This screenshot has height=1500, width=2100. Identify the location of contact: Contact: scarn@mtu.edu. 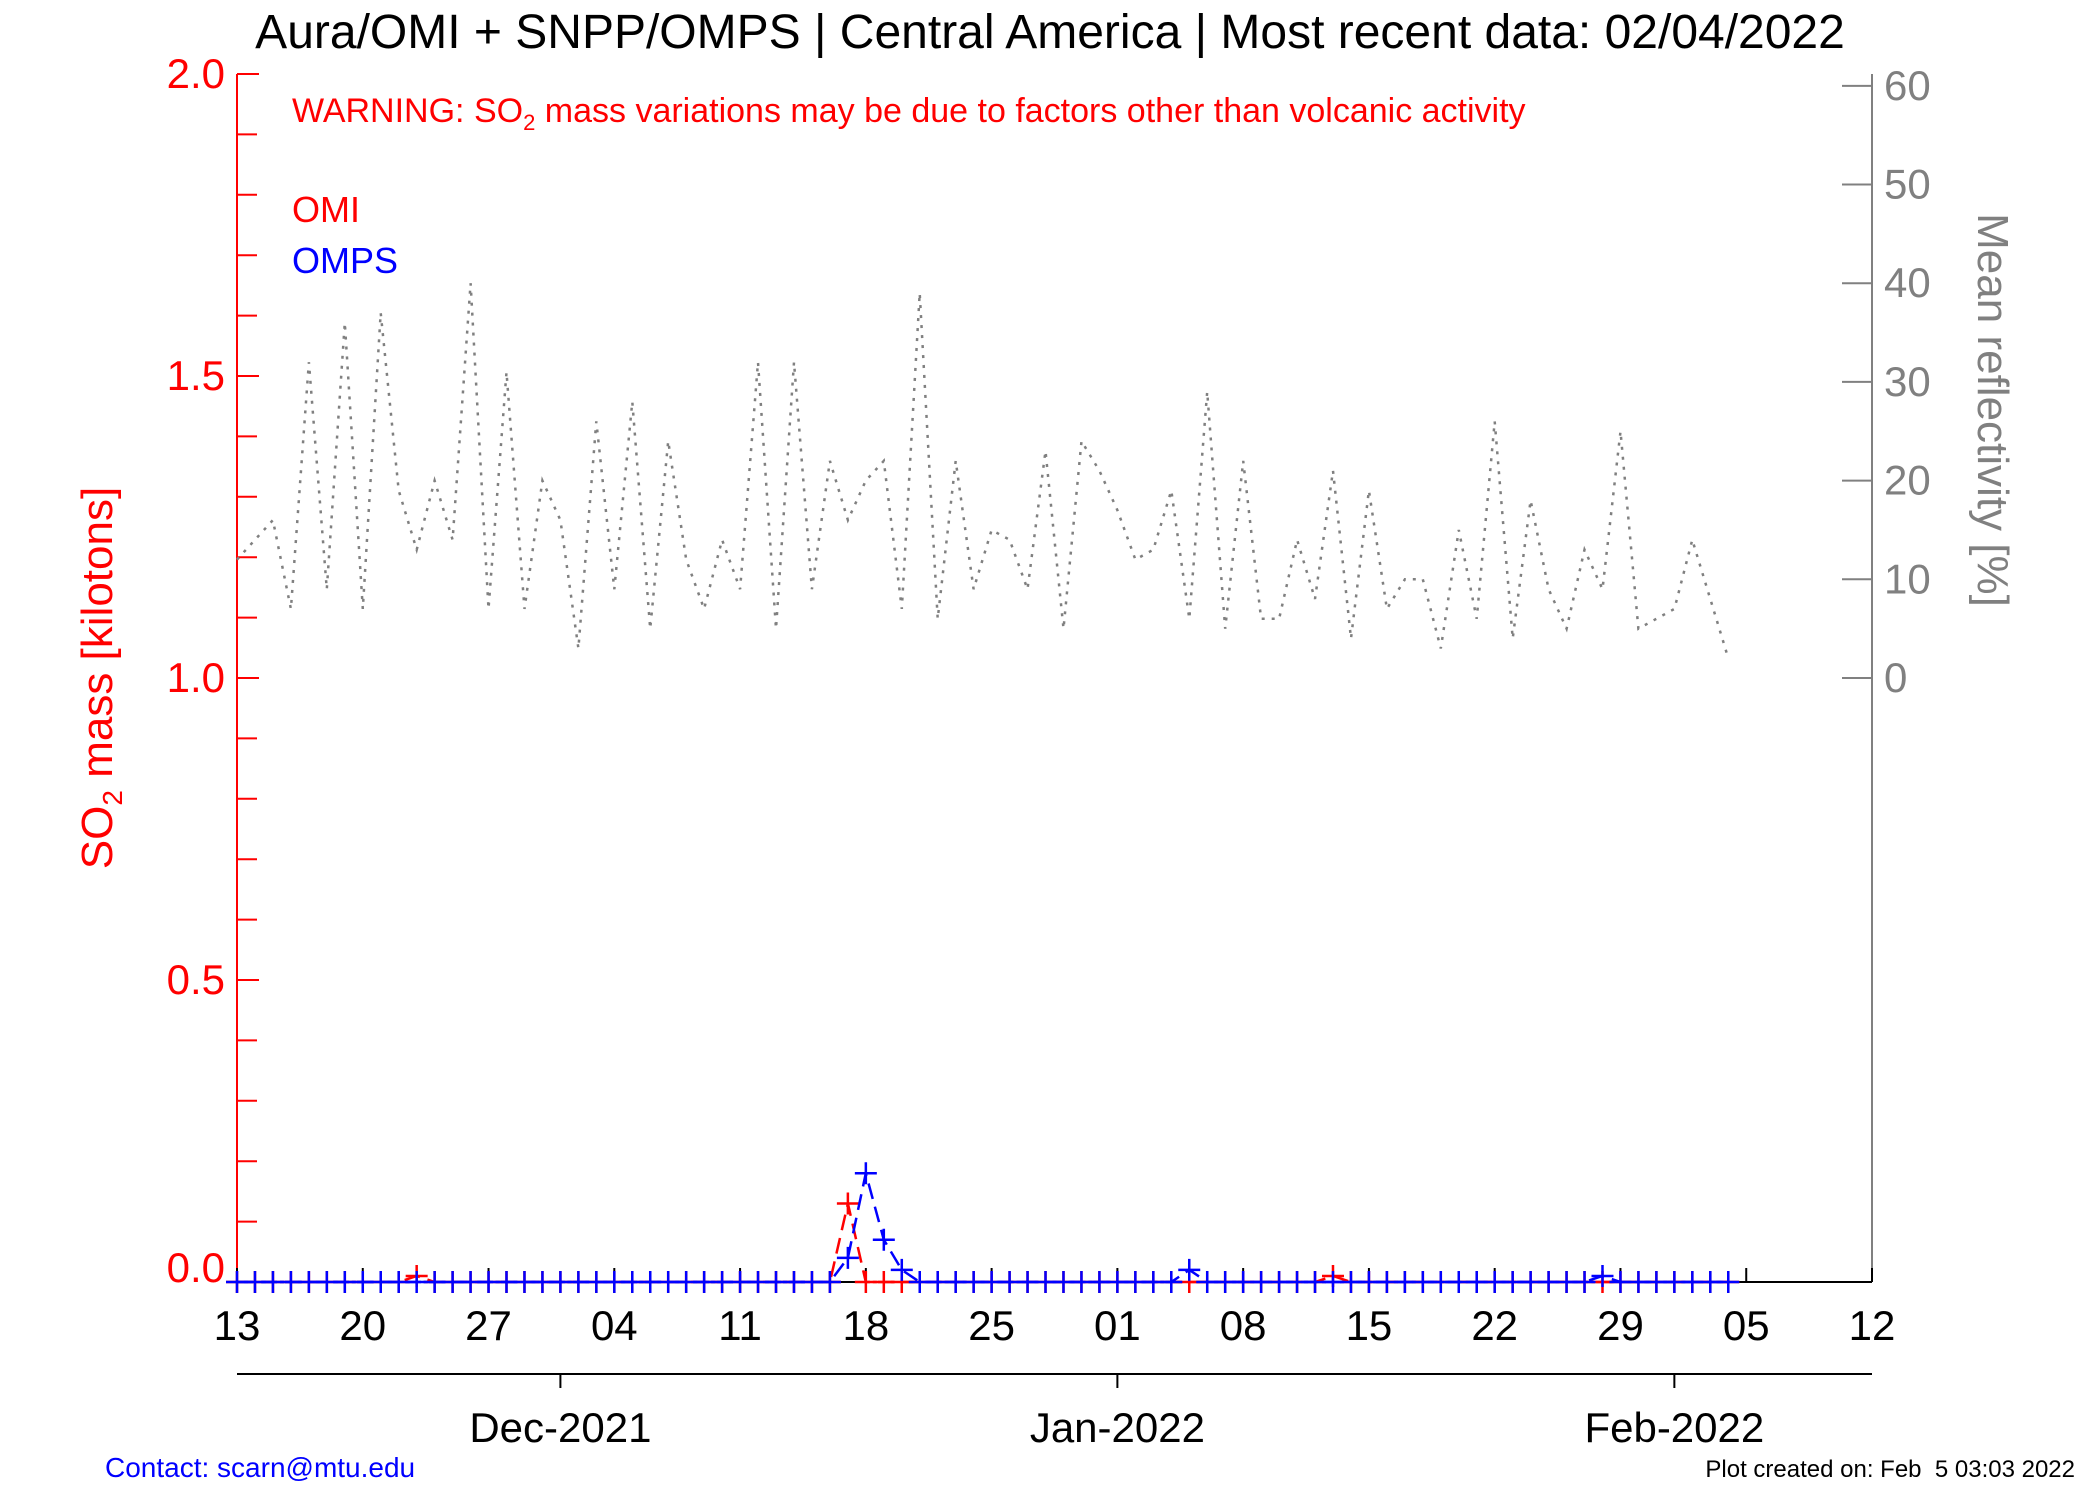
(260, 1467).